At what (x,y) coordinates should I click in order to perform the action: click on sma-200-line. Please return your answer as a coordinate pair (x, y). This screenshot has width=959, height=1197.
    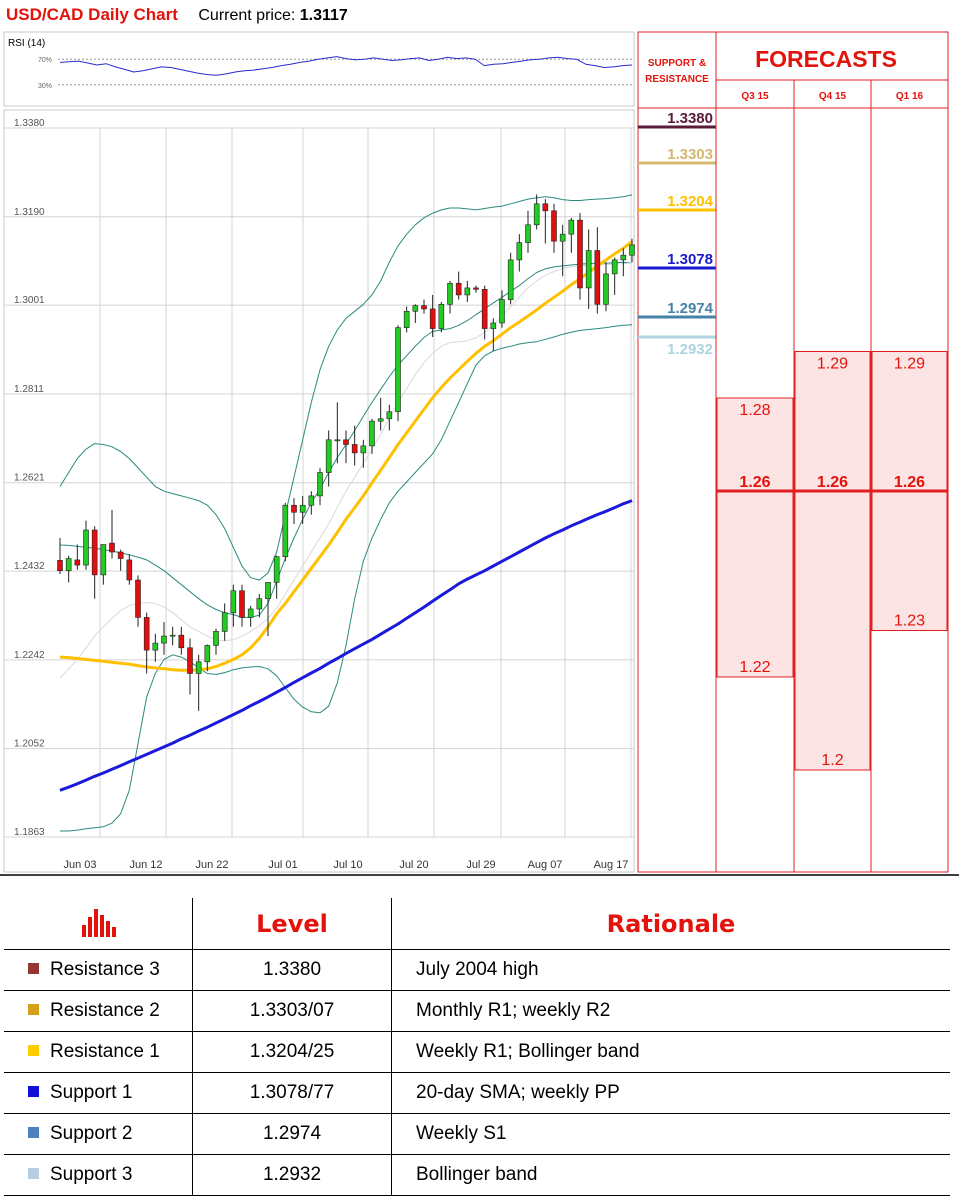
    Looking at the image, I should click on (346, 645).